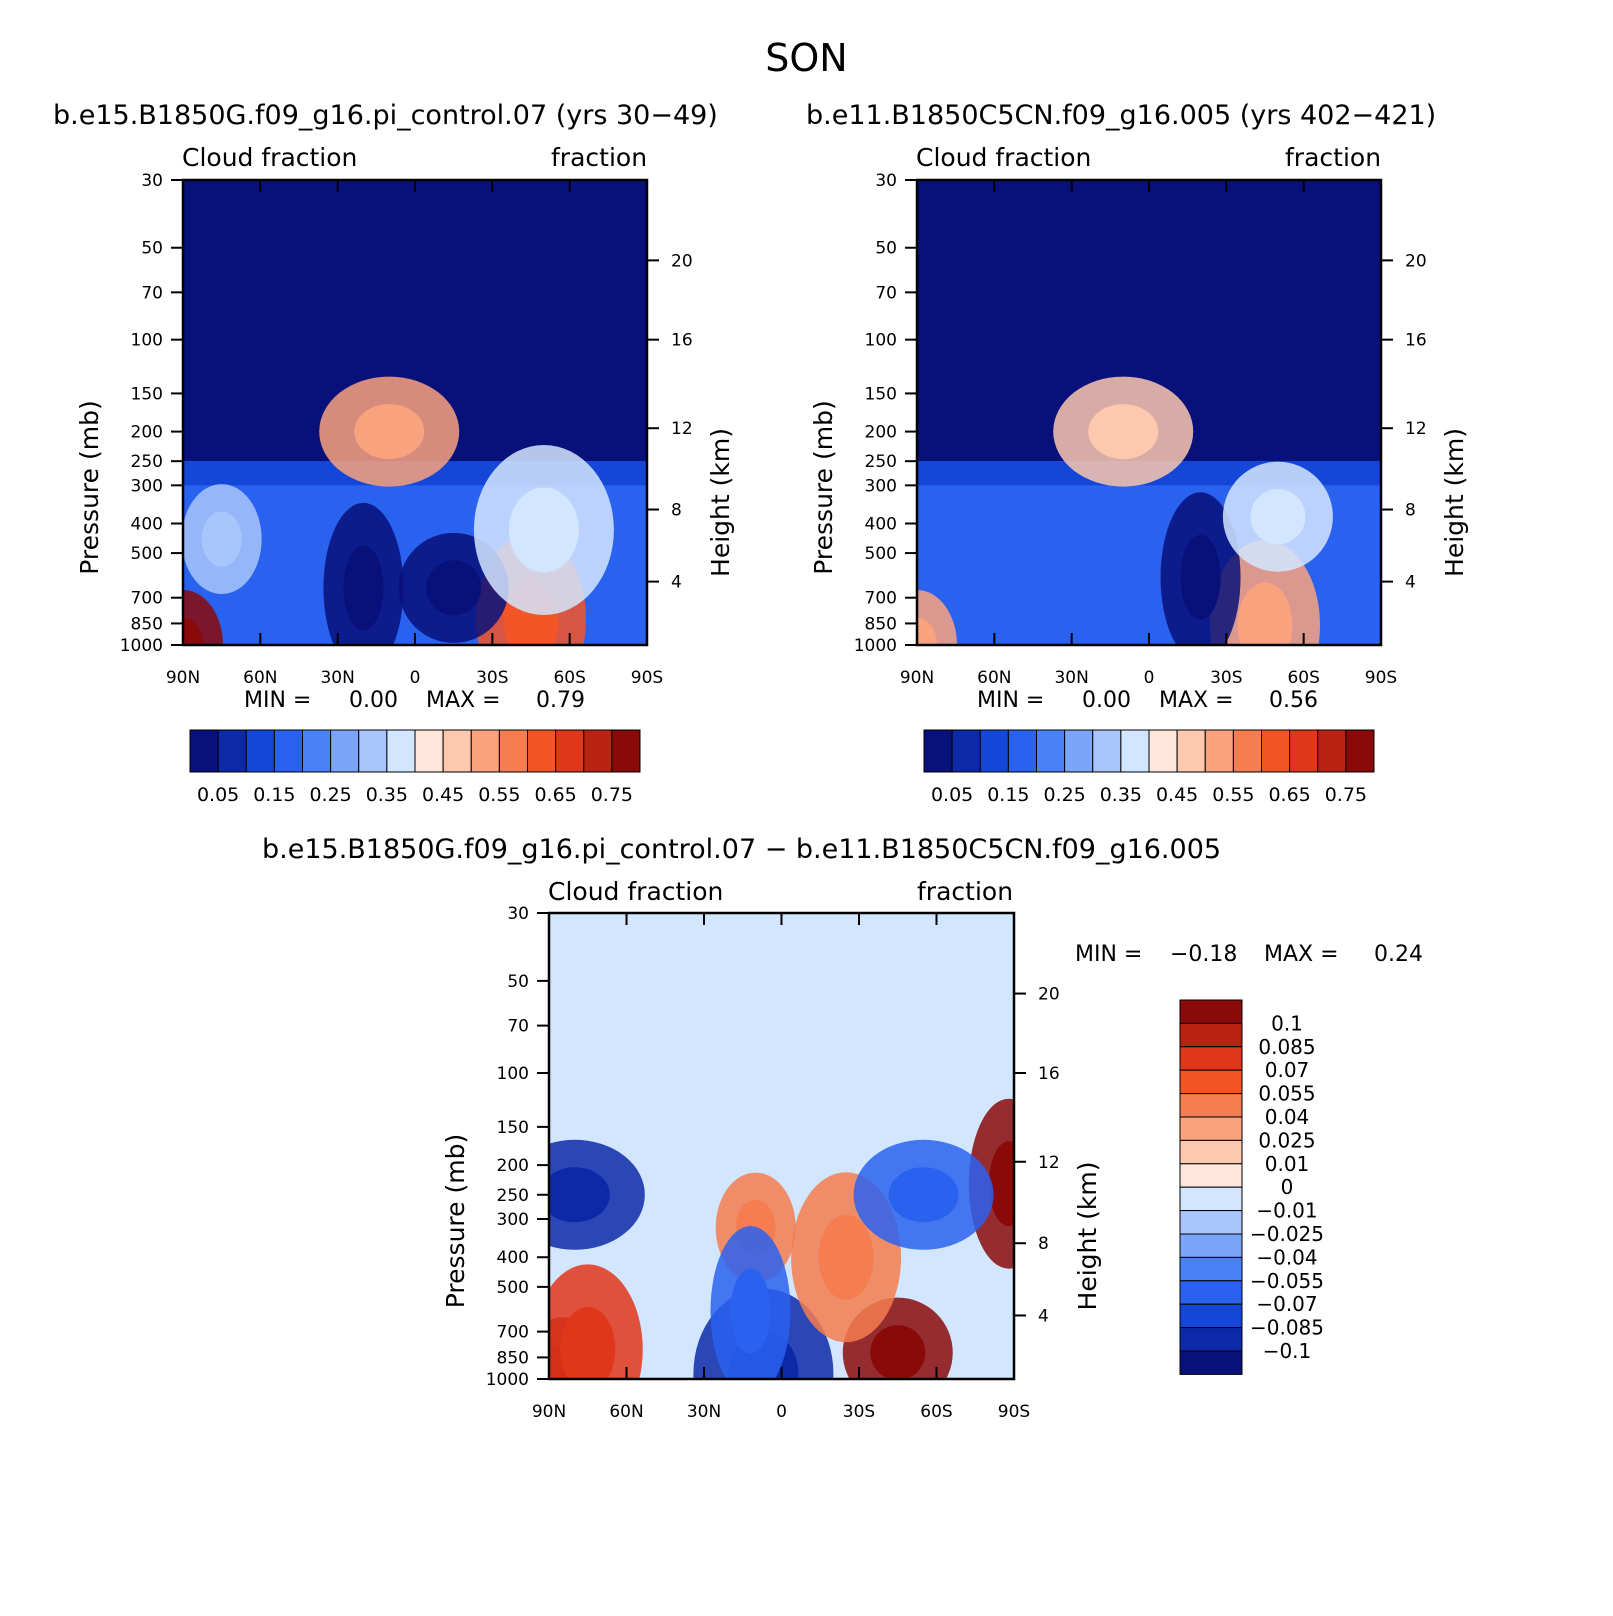  Describe the element at coordinates (750, 1311) in the screenshot. I see `panel3-feature-core` at that location.